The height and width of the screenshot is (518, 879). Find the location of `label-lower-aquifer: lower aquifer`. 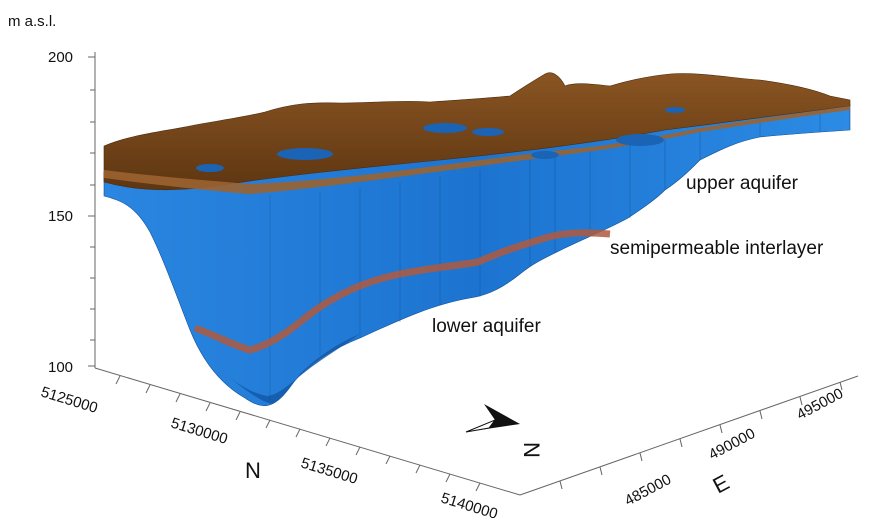

label-lower-aquifer: lower aquifer is located at coordinates (486, 326).